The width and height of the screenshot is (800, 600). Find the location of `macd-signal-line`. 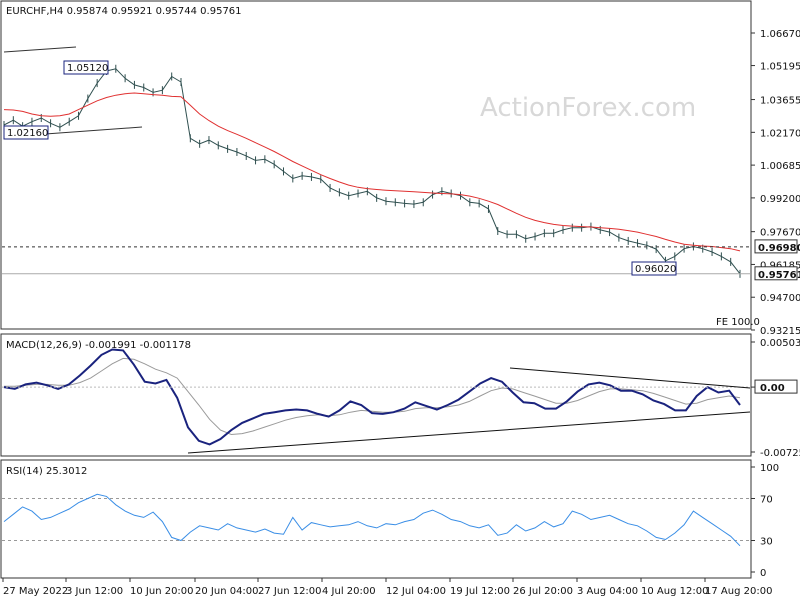

macd-signal-line is located at coordinates (372, 396).